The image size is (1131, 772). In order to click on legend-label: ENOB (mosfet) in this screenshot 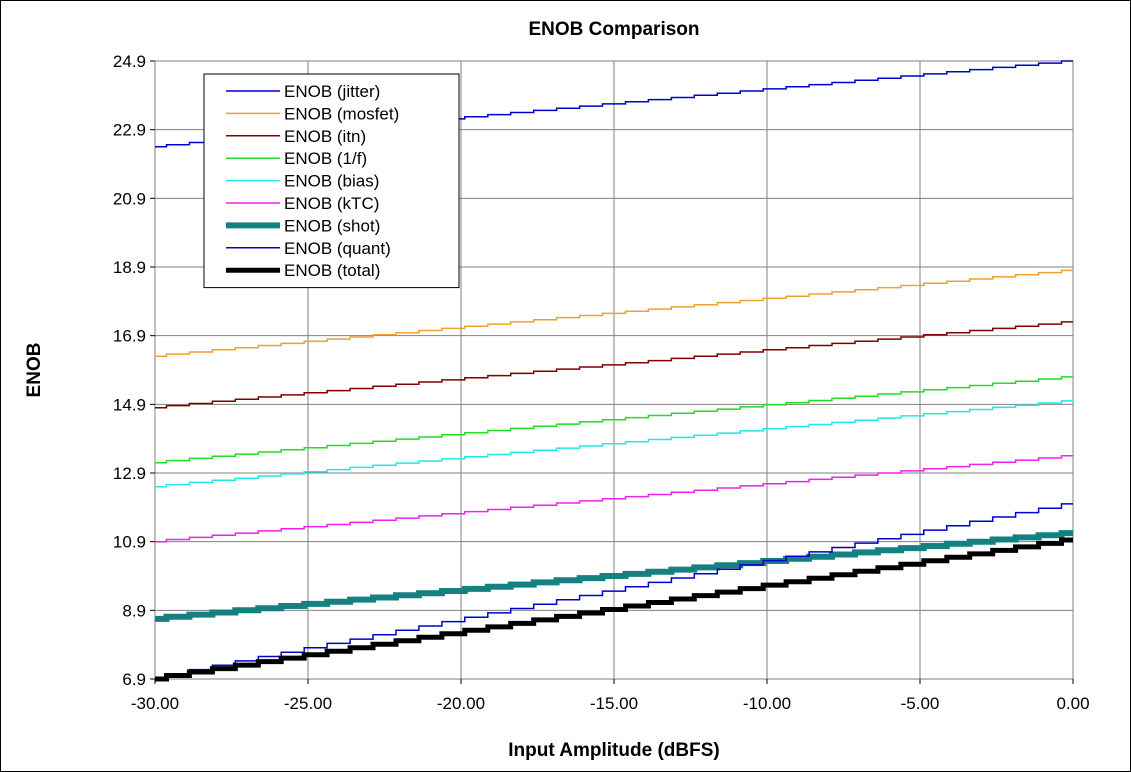, I will do `click(341, 113)`.